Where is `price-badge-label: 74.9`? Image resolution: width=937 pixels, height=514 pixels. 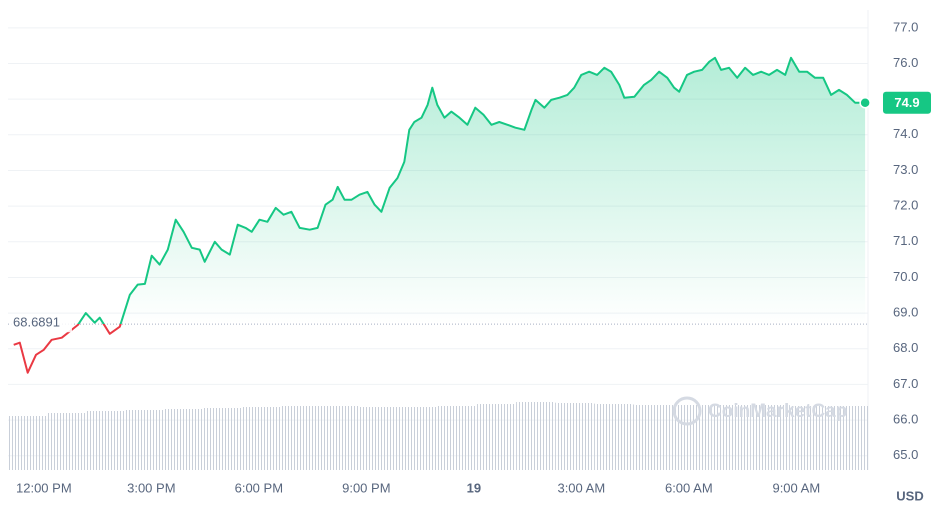 price-badge-label: 74.9 is located at coordinates (906, 102).